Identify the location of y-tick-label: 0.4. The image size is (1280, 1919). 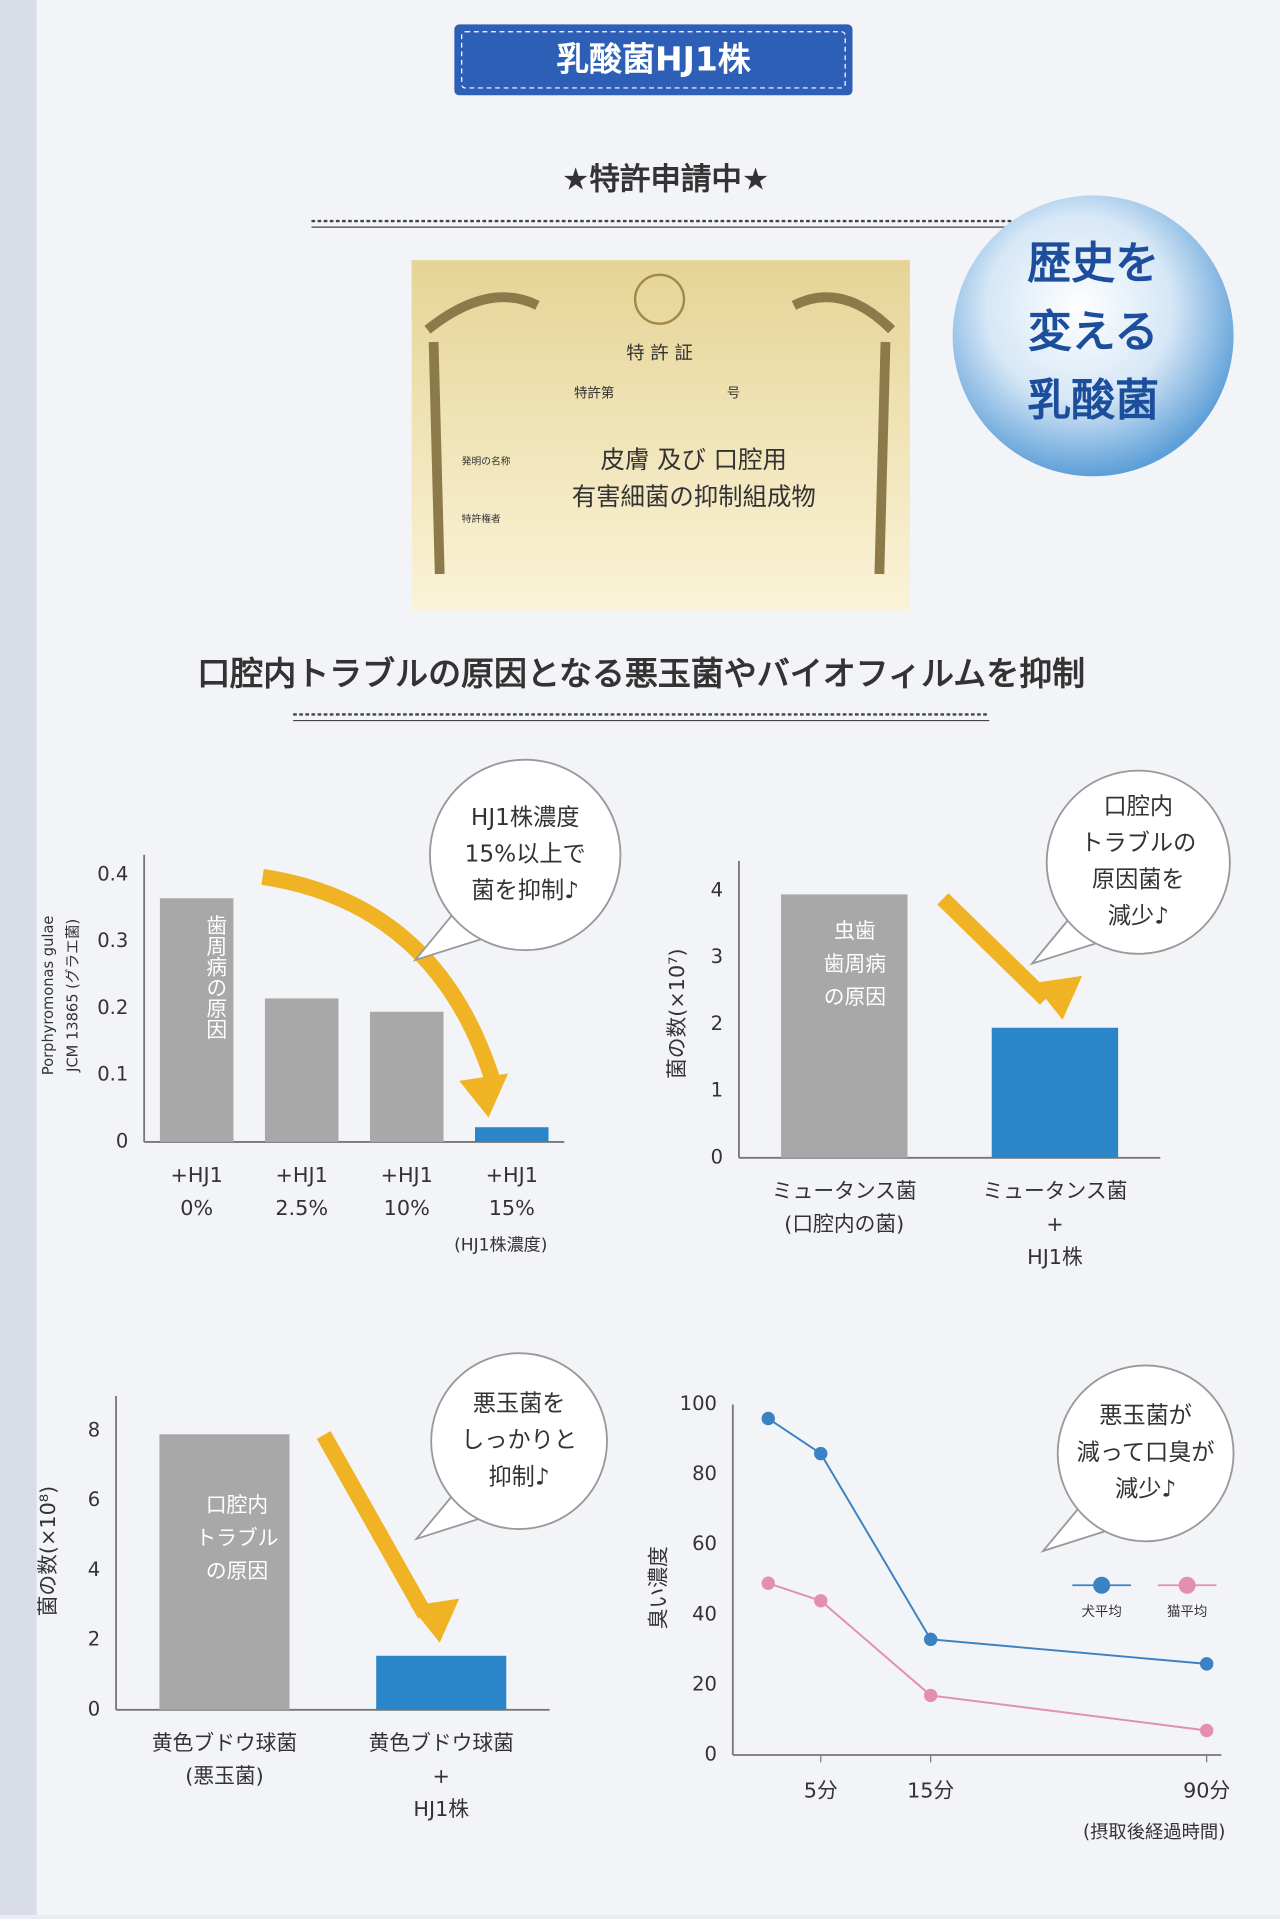
(112, 873).